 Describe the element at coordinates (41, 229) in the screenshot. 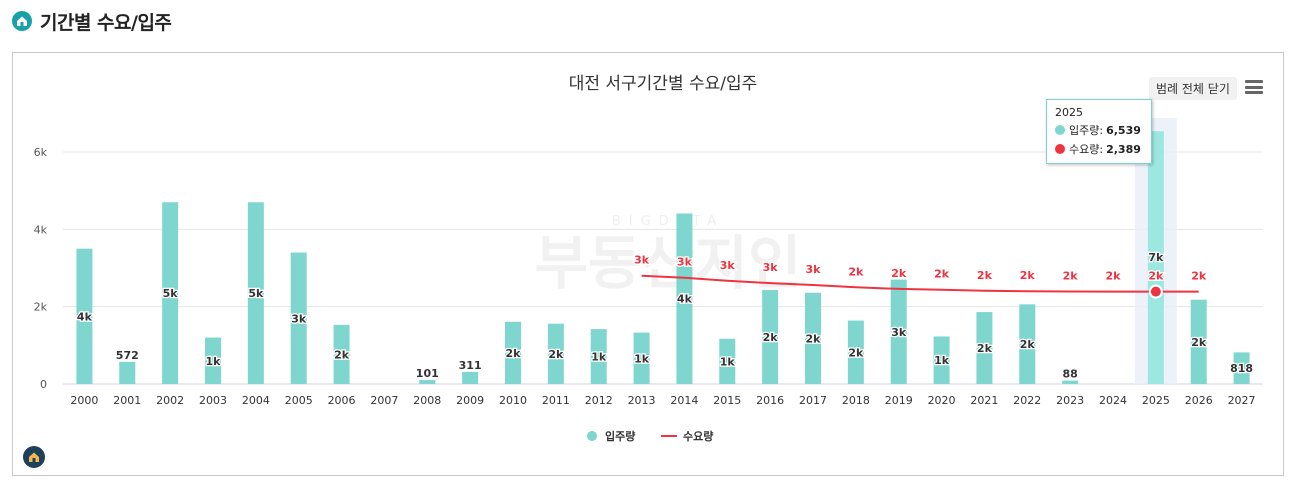

I see `y-tick-label: 4k` at that location.